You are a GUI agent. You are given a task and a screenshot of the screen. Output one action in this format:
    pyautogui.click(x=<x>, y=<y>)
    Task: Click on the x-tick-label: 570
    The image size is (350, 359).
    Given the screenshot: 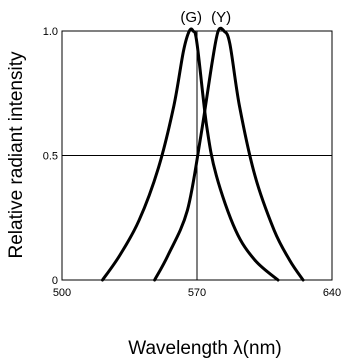 What is the action you would take?
    pyautogui.click(x=197, y=293)
    